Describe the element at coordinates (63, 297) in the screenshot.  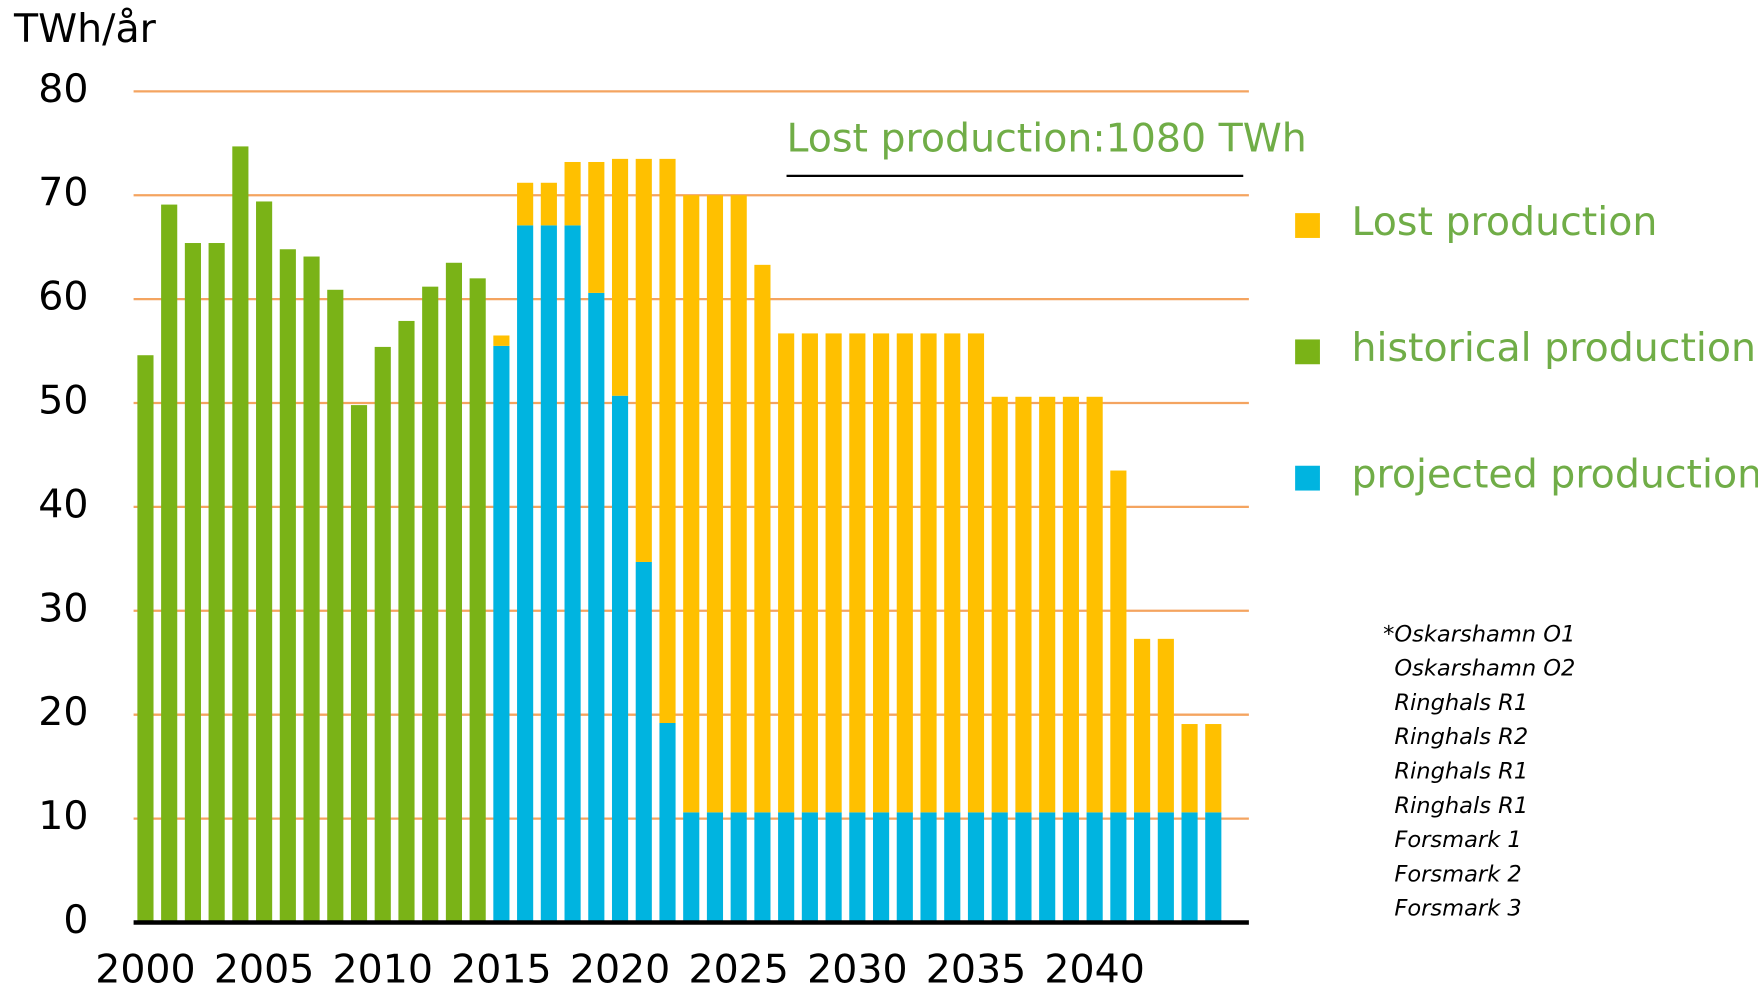
I see `y-tick-label: 60` at that location.